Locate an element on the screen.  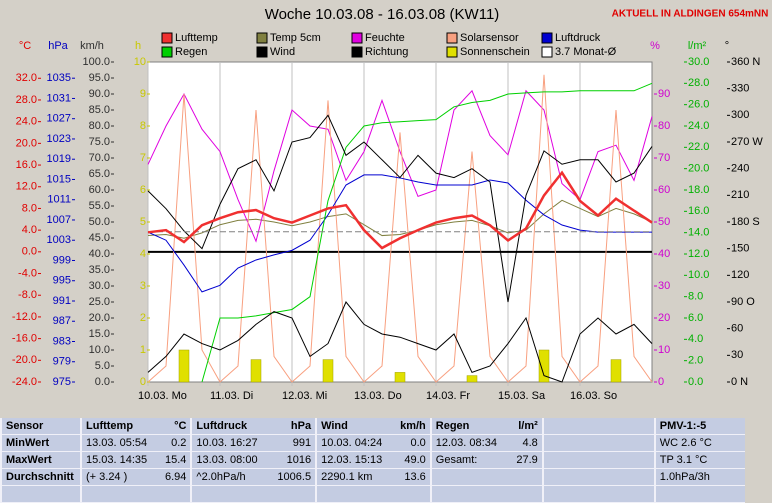
y-tick-label: 983 is located at coordinates (62, 341).